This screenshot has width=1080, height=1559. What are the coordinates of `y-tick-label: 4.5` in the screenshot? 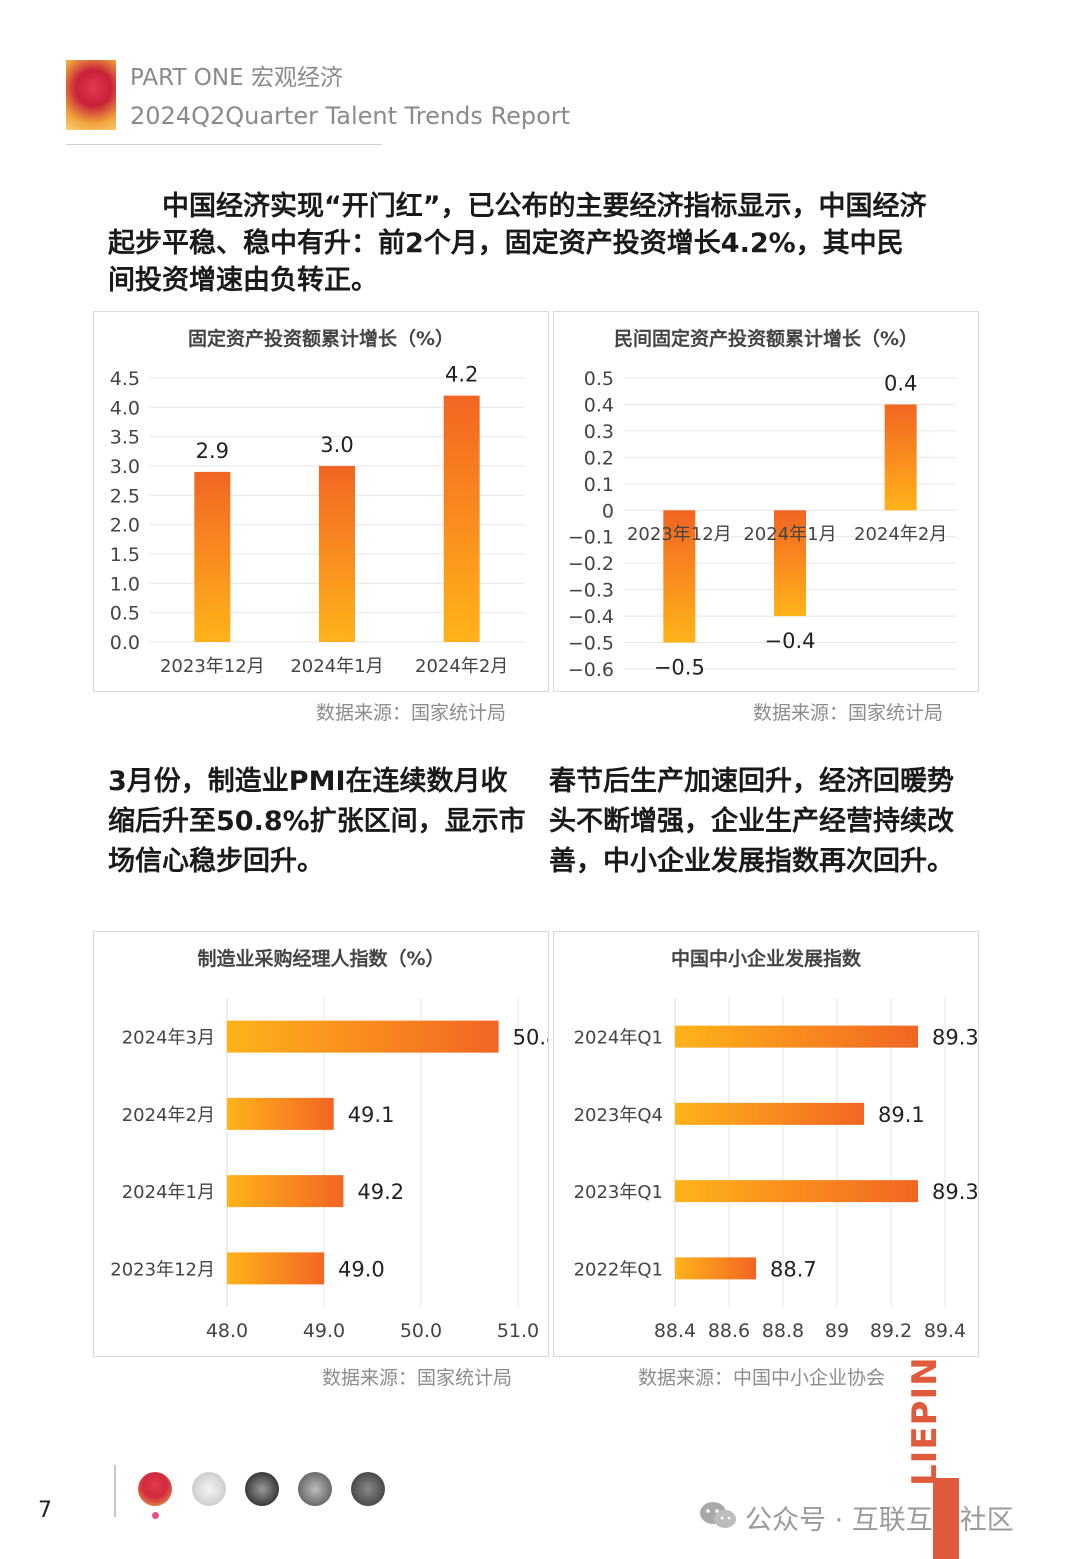 It's located at (125, 379).